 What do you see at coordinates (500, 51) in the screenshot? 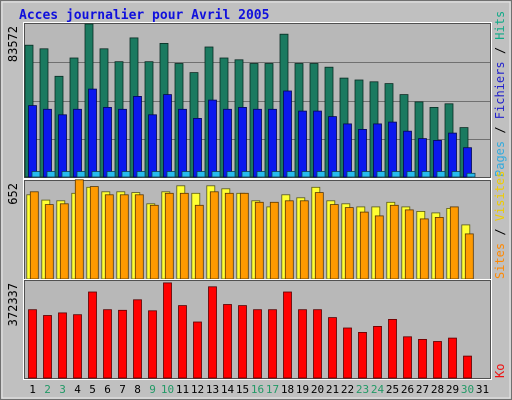
I see `legend-segment-4: /` at bounding box center [500, 51].